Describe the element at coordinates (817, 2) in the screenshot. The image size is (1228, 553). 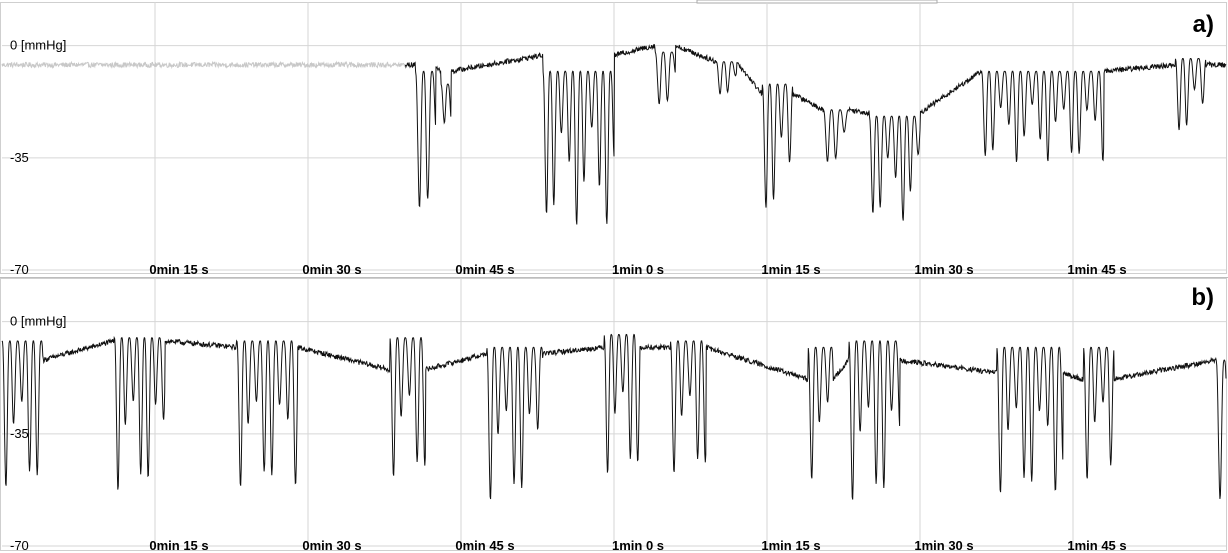
I see `top-scroll-tab` at that location.